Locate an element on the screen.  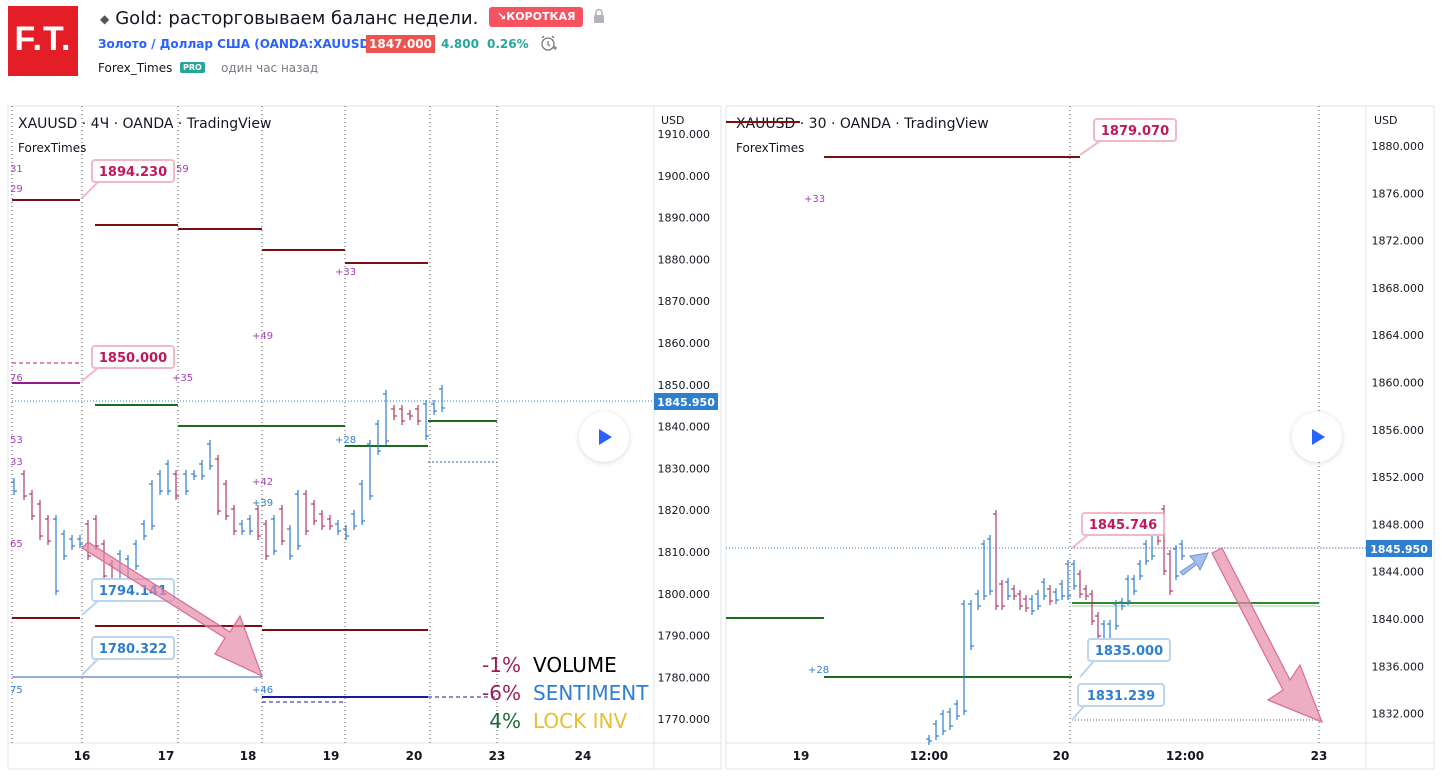
left-callout-1894-box is located at coordinates (133, 171).